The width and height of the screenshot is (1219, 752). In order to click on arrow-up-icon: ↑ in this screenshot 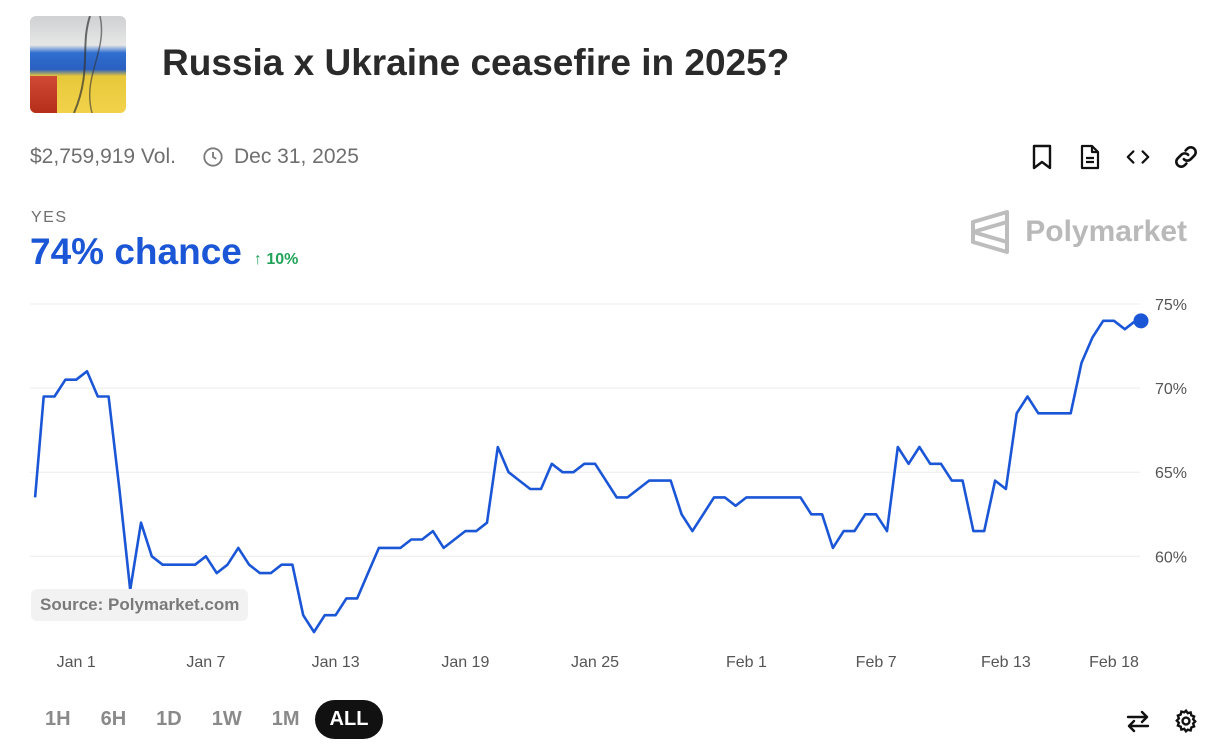, I will do `click(257, 259)`.